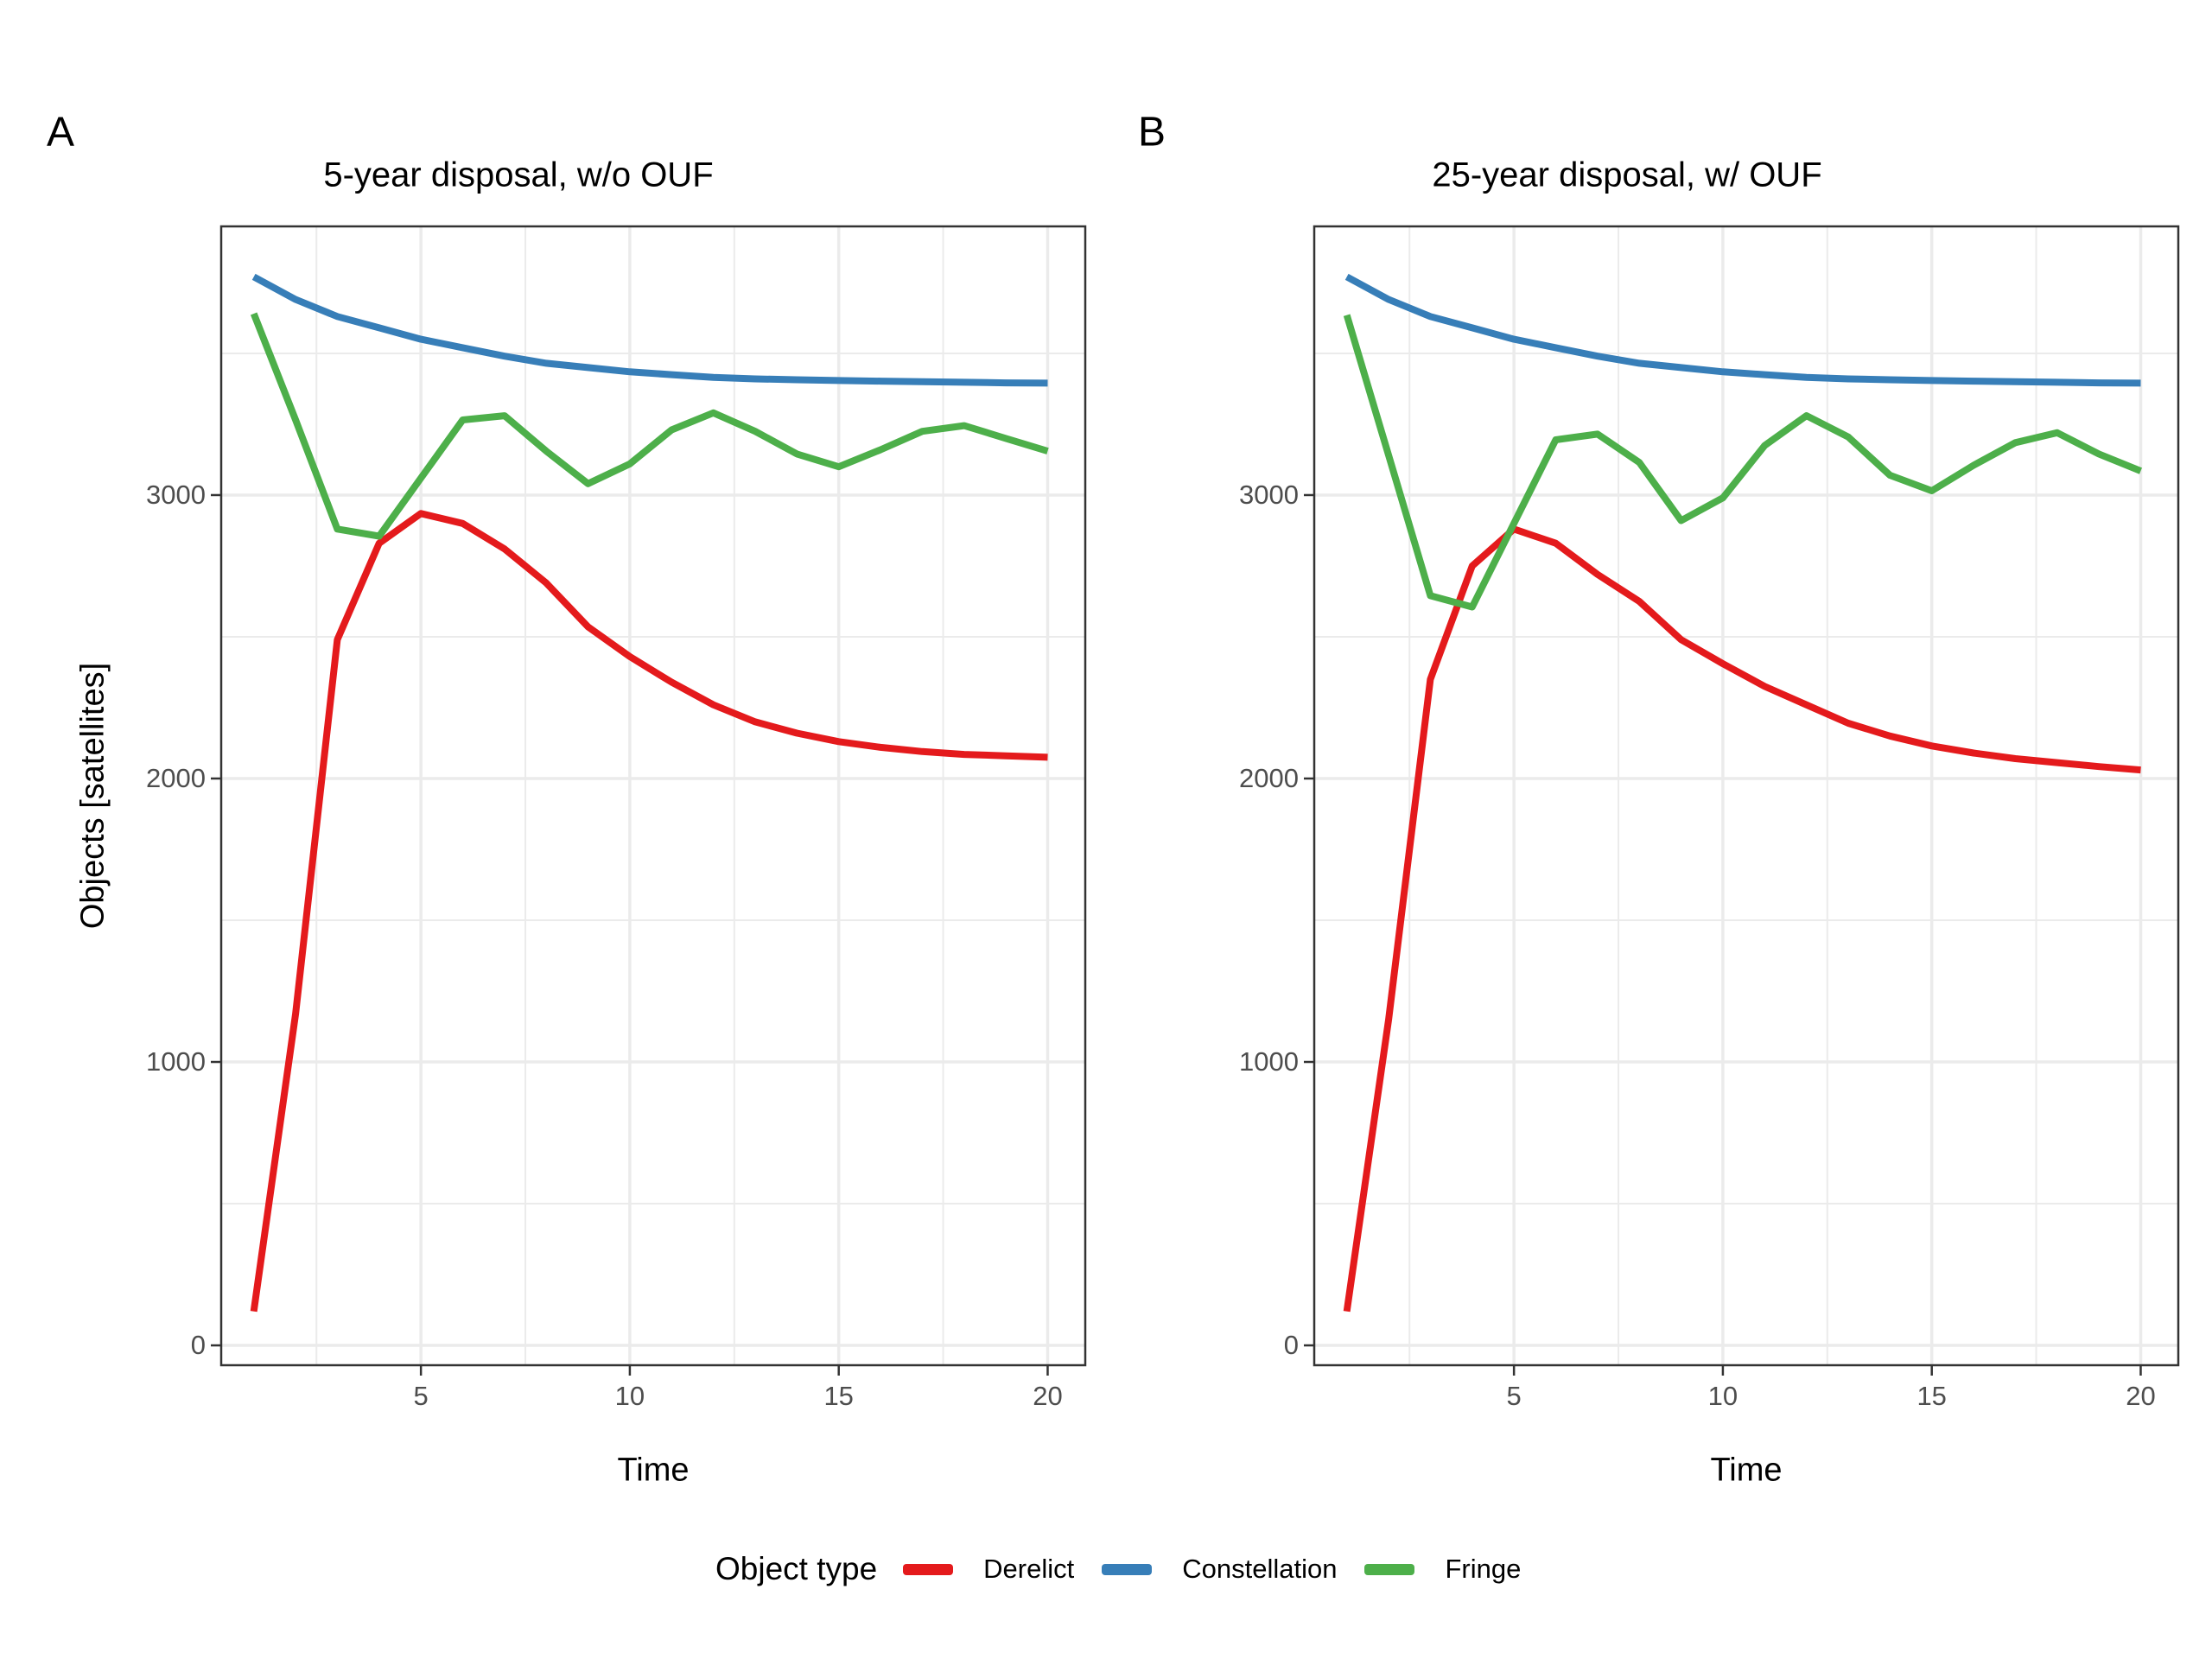 This screenshot has height=1659, width=2212. What do you see at coordinates (176, 777) in the screenshot?
I see `y-tick-label-a: 2000` at bounding box center [176, 777].